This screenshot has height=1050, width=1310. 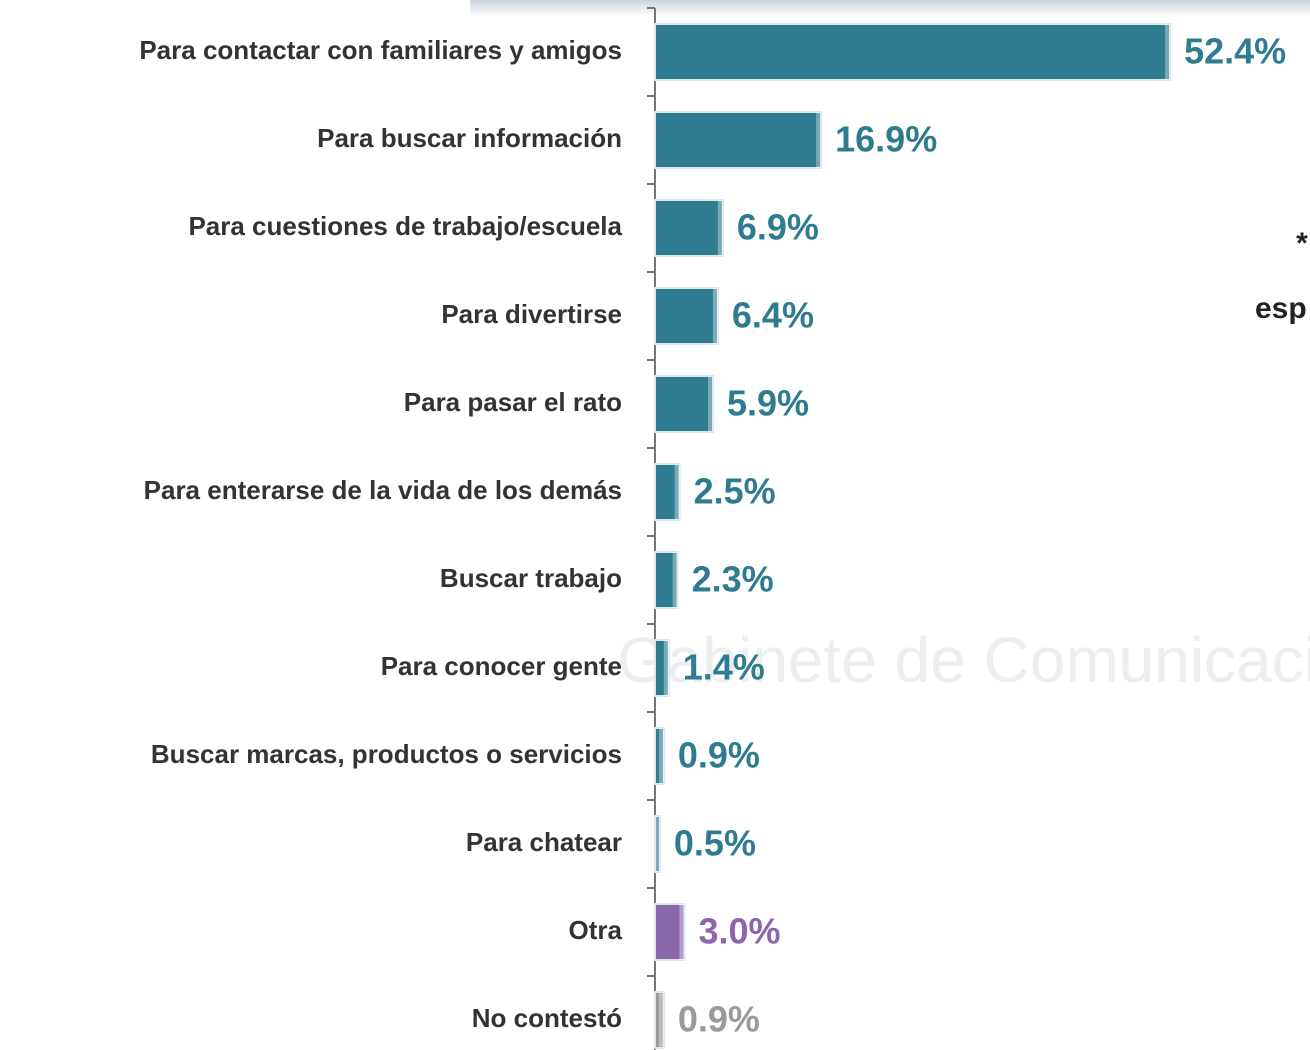 What do you see at coordinates (469, 138) in the screenshot?
I see `y-tick-label: Para buscar información` at bounding box center [469, 138].